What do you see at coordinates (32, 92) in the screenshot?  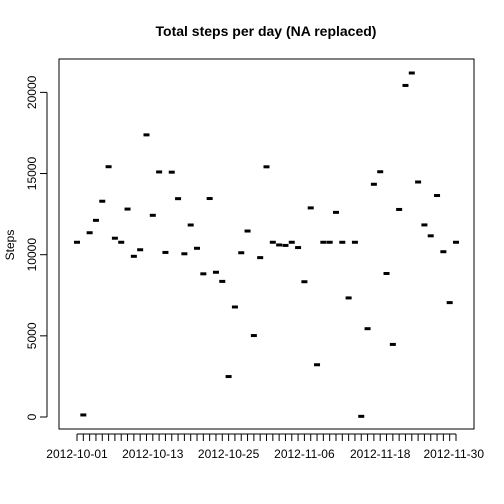 I see `y-tick-label: 20000` at bounding box center [32, 92].